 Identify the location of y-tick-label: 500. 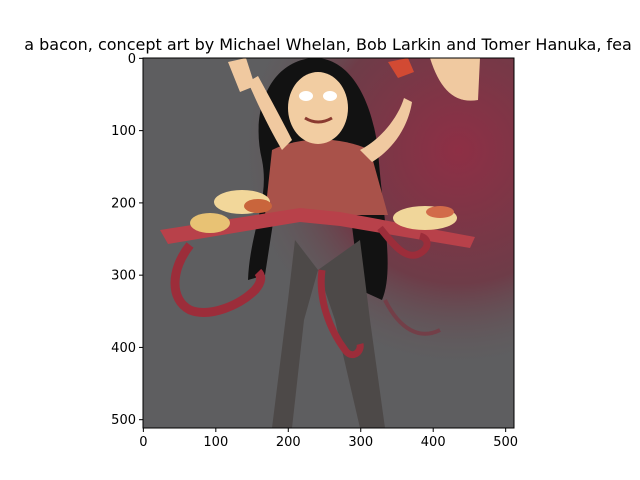
(123, 420).